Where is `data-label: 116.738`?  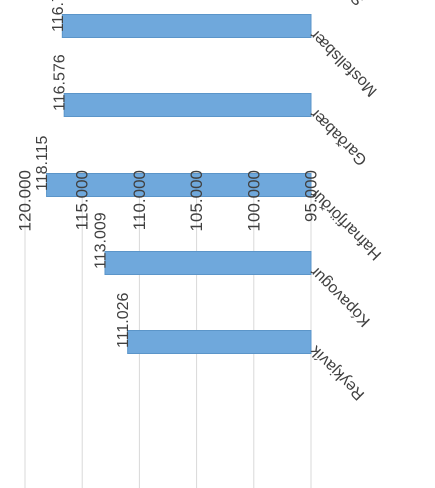
data-label: 116.738 is located at coordinates (58, 16).